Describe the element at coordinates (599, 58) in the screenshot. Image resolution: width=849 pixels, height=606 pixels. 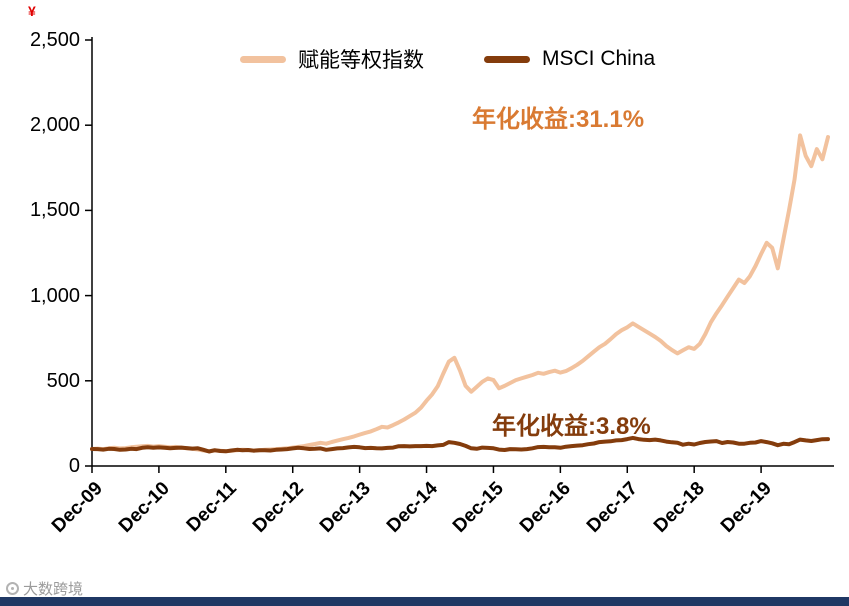
I see `legend-label-msci: MSCI China` at that location.